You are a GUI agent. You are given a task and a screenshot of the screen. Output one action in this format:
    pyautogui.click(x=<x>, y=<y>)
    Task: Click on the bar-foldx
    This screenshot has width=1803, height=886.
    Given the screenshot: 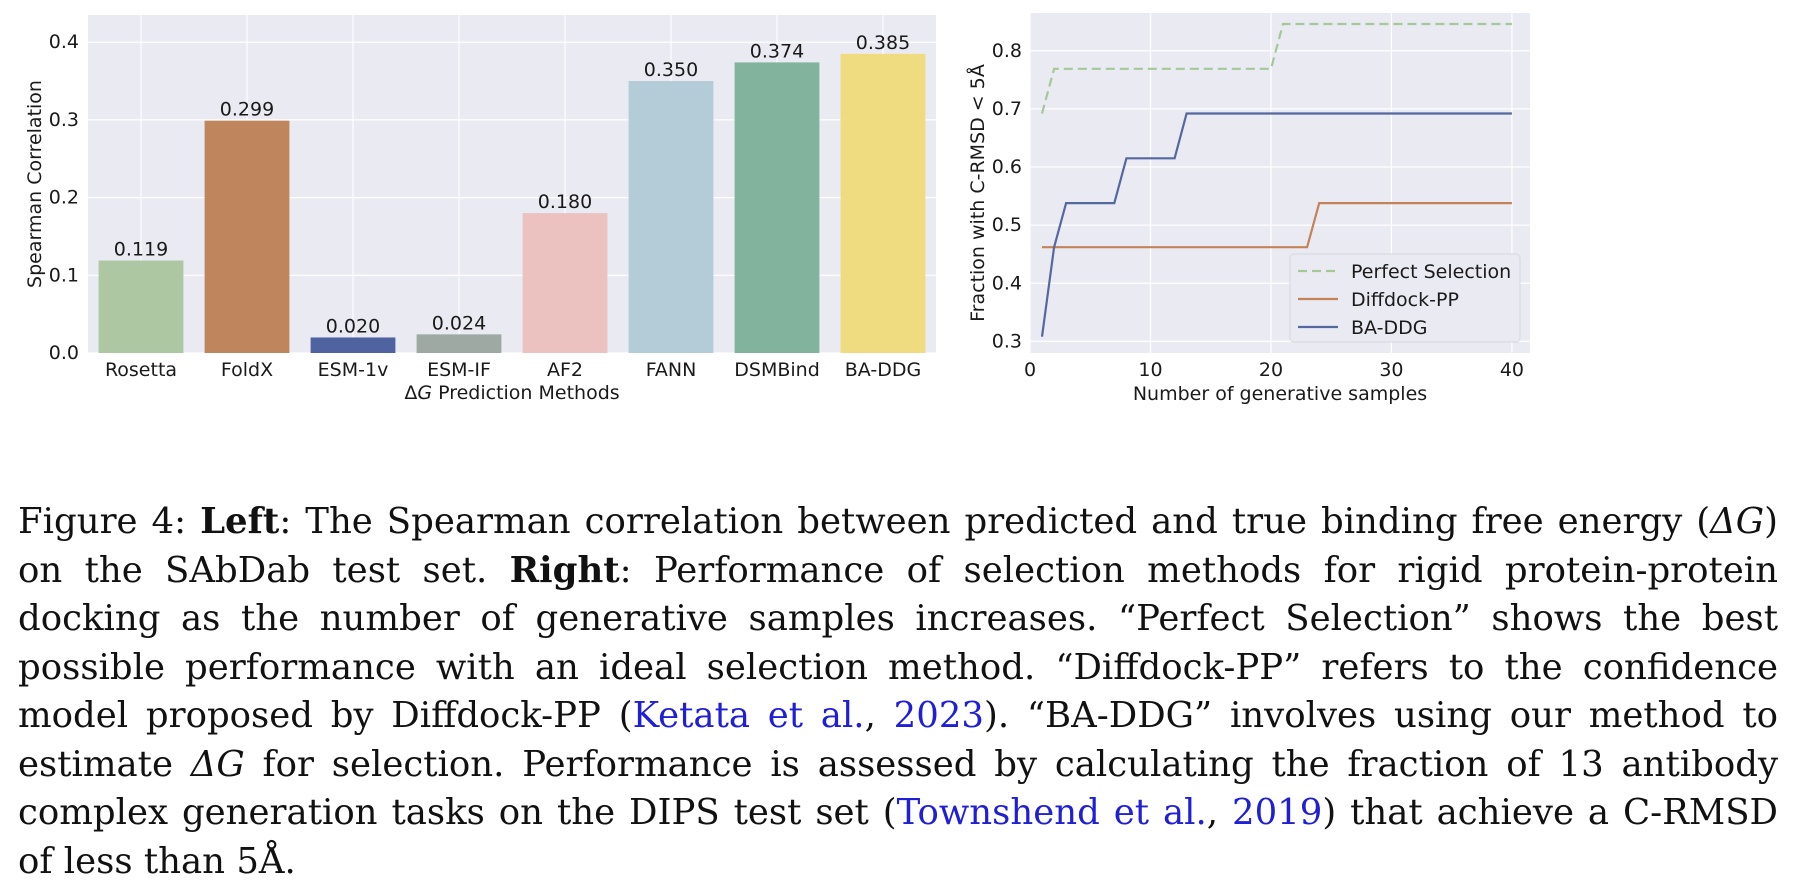 What is the action you would take?
    pyautogui.click(x=247, y=237)
    